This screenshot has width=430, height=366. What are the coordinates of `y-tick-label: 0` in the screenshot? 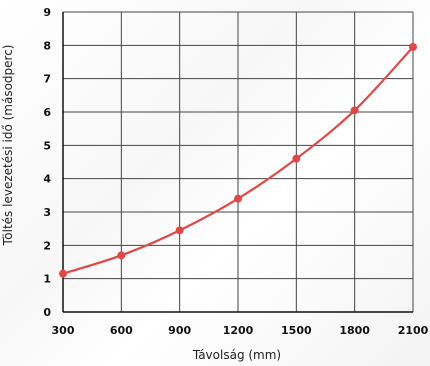 It's located at (47, 312).